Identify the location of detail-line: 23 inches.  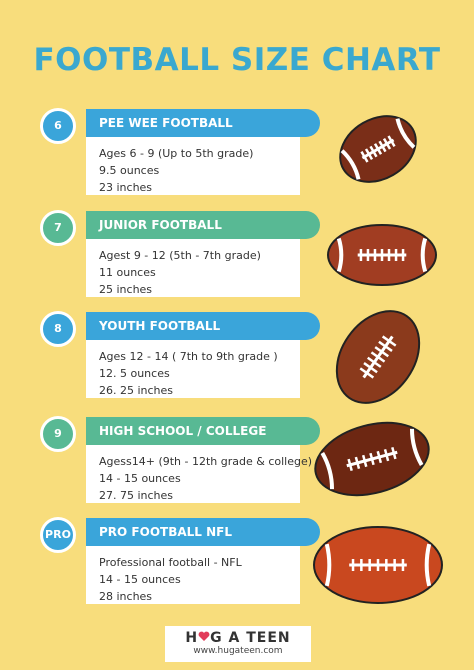
(126, 187).